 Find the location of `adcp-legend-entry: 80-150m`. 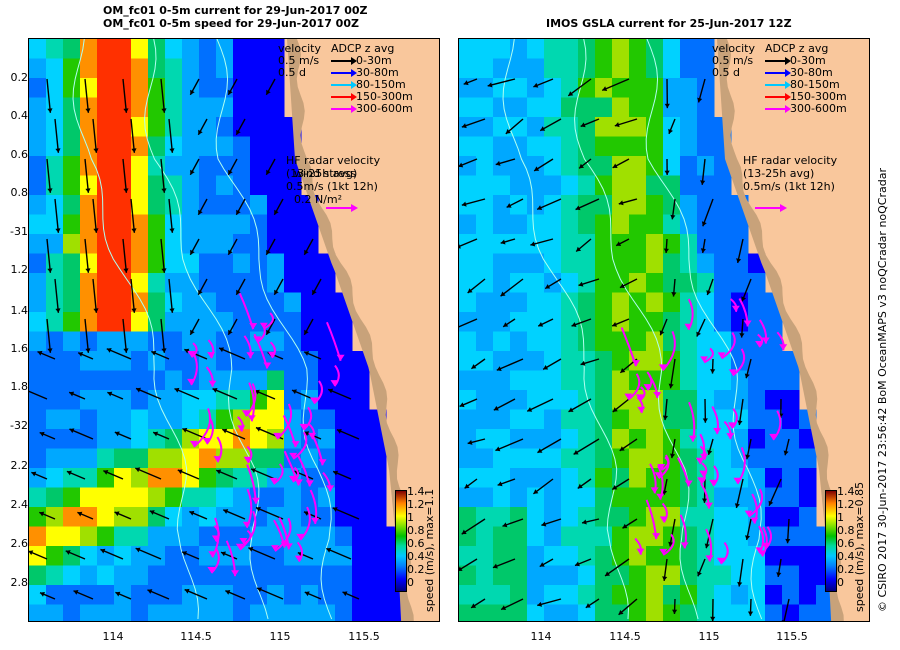

adcp-legend-entry: 80-150m is located at coordinates (372, 85).